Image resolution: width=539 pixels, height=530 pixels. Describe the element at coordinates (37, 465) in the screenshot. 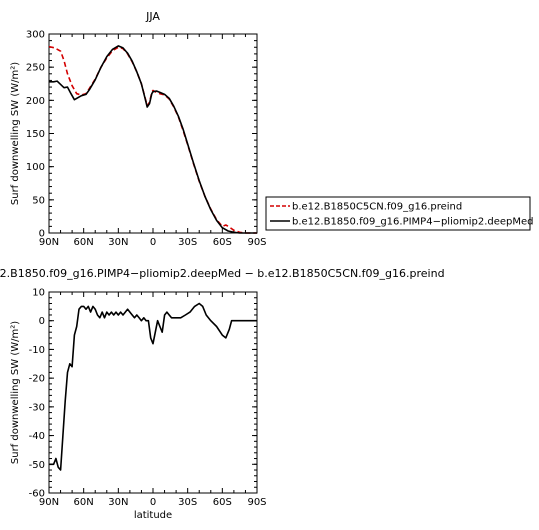

I see `y-tick-label: -50` at that location.